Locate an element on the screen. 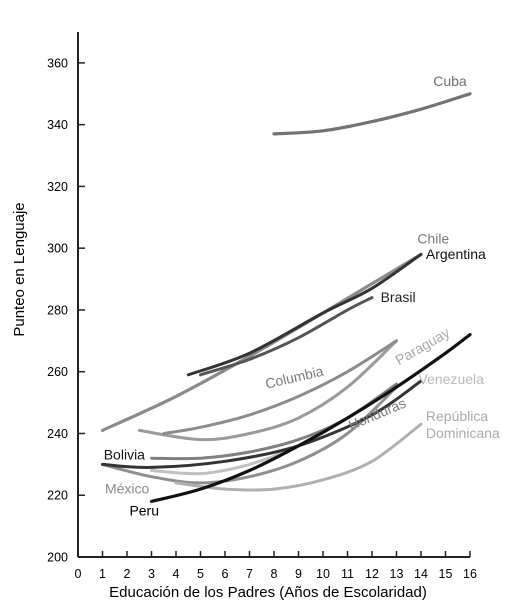 The image size is (522, 605). series-label-paraguay: Paraguay is located at coordinates (422, 346).